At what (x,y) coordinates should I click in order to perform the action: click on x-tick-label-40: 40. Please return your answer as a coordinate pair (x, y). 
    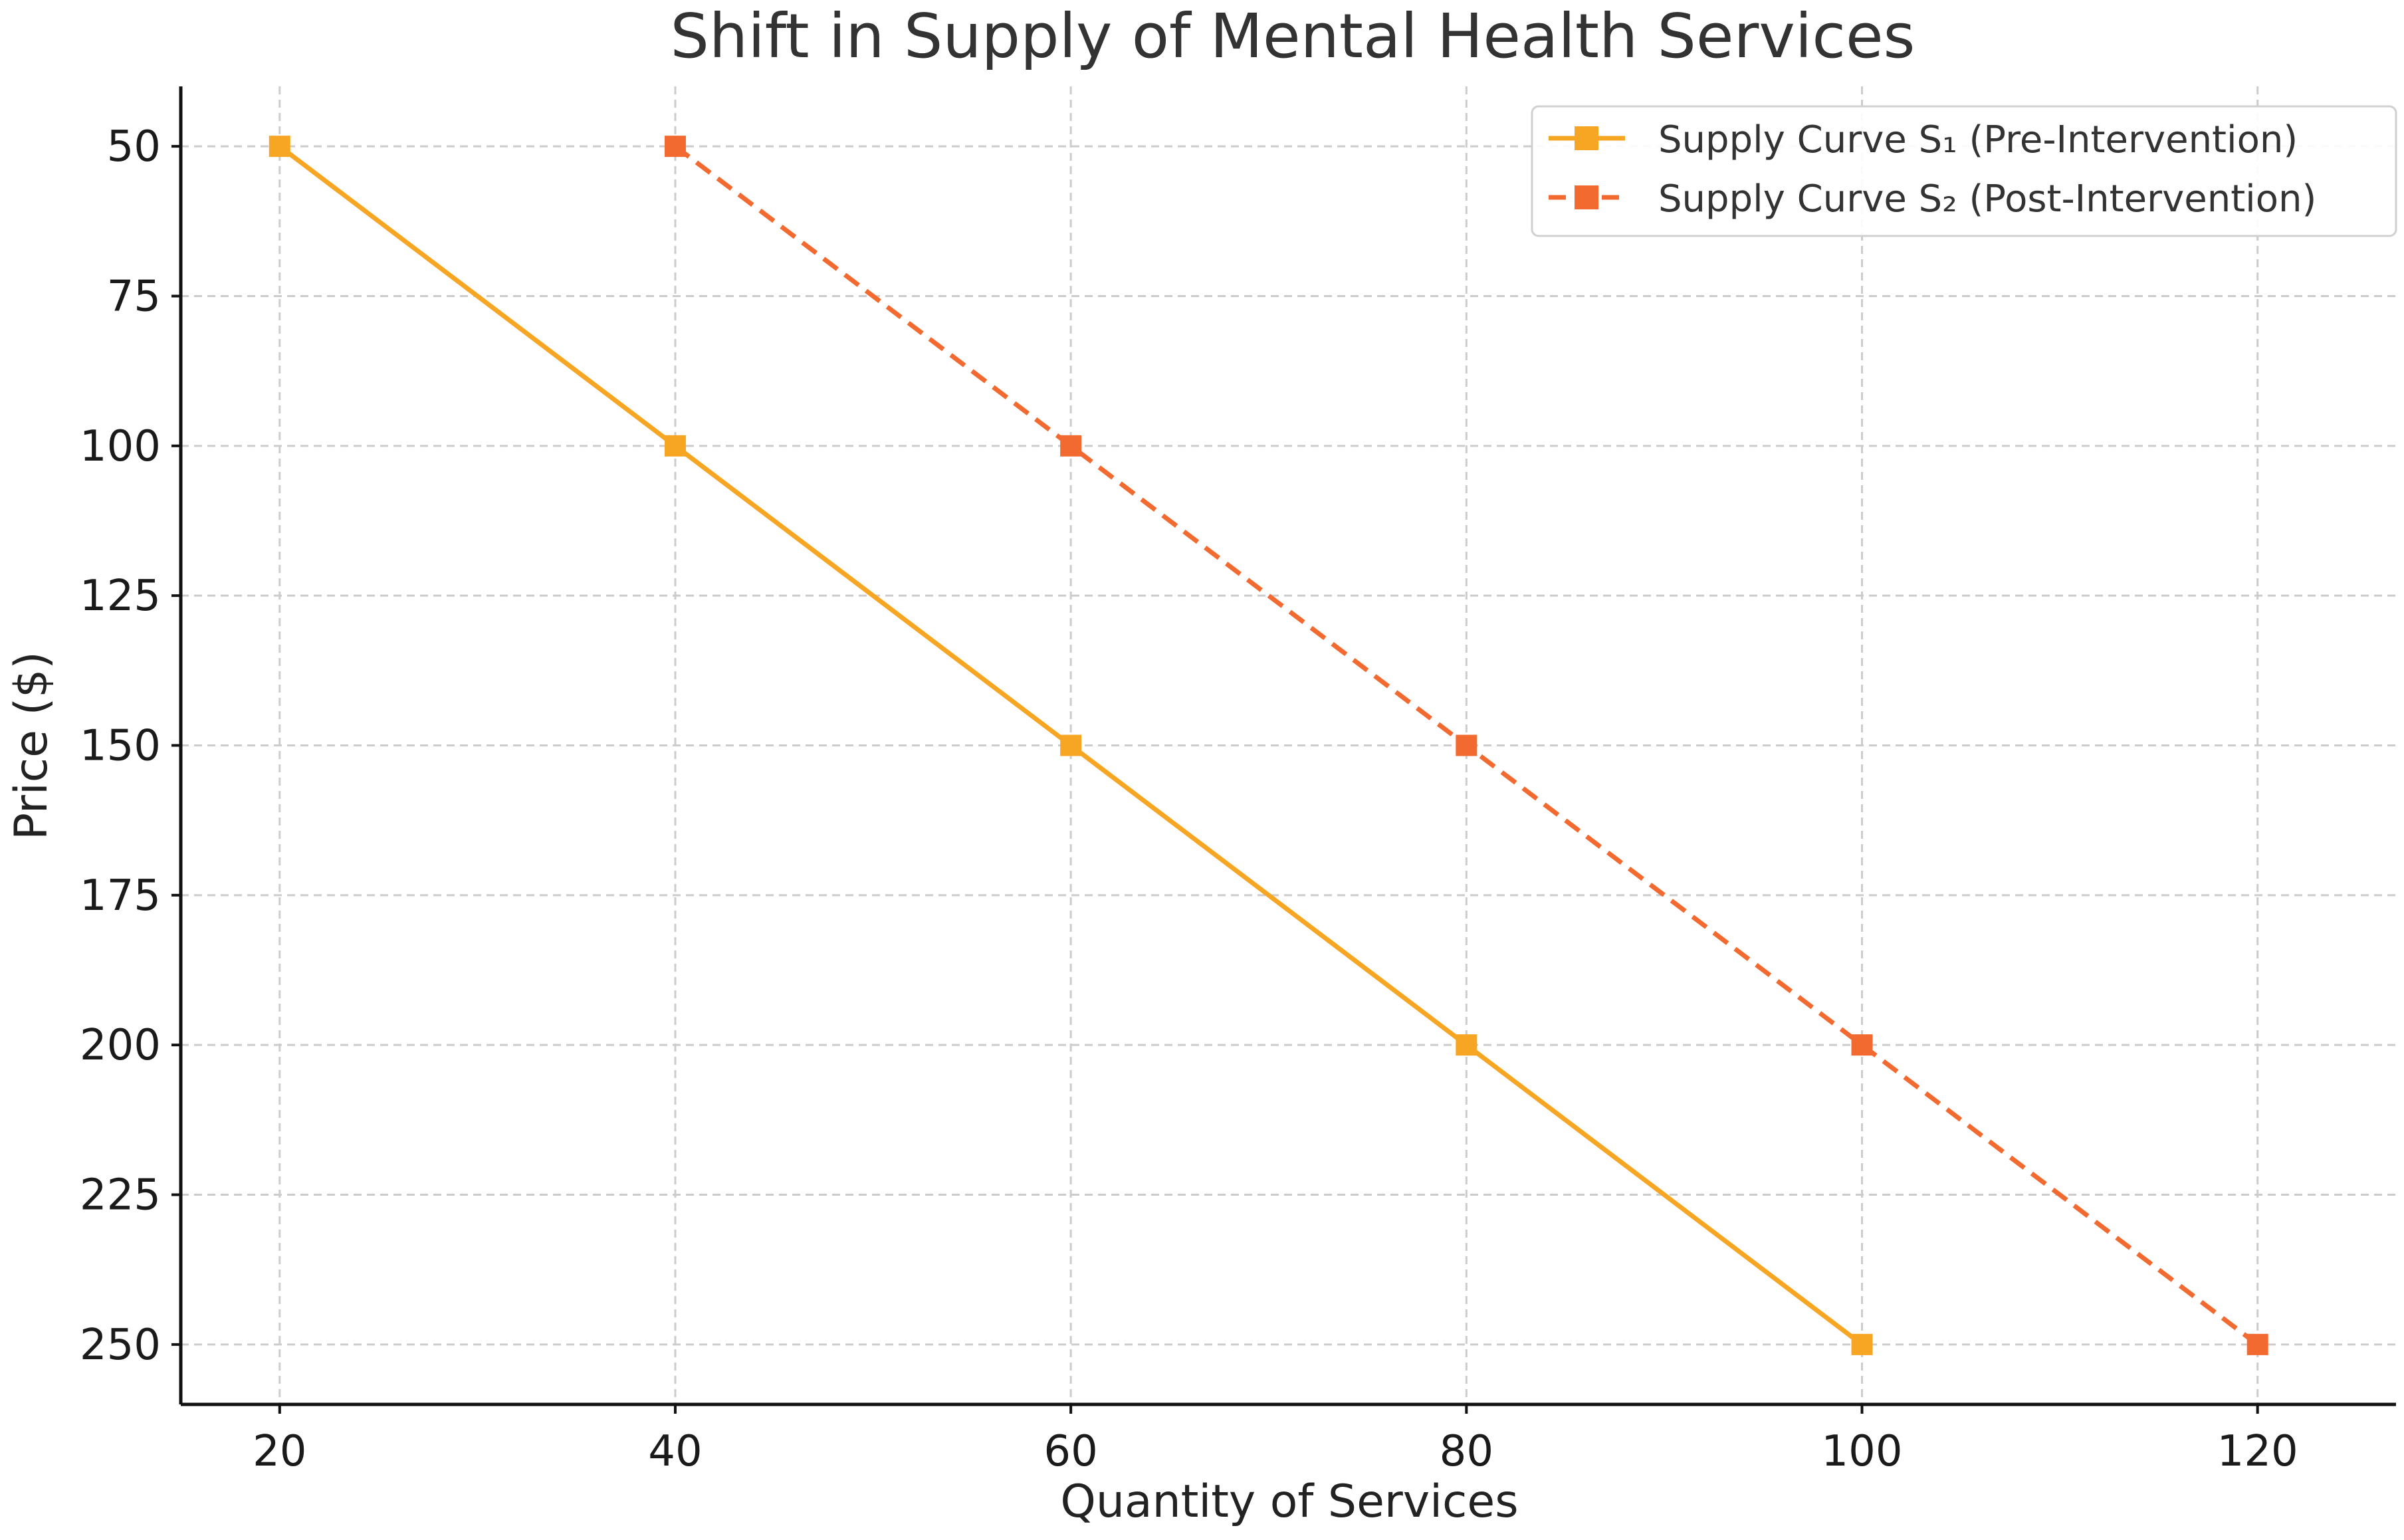
    Looking at the image, I should click on (675, 1451).